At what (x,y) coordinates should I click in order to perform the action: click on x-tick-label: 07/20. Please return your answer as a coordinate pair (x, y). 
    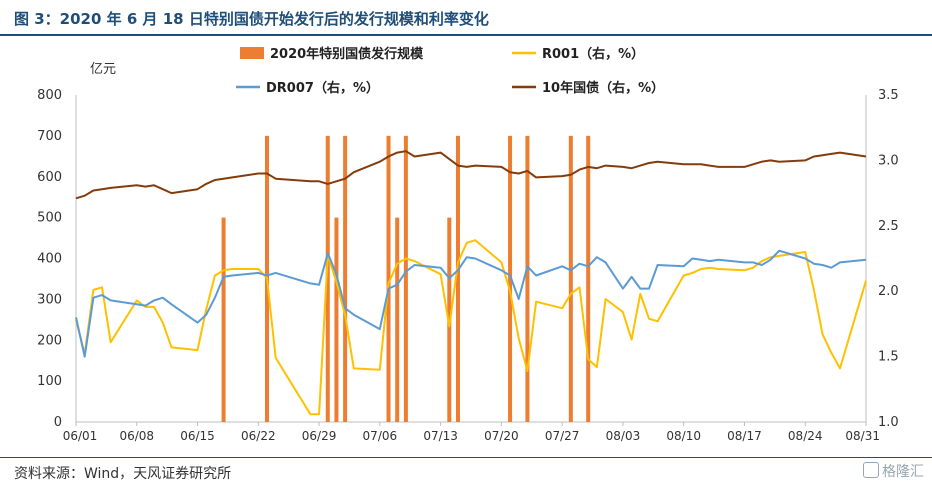
    Looking at the image, I should click on (501, 436).